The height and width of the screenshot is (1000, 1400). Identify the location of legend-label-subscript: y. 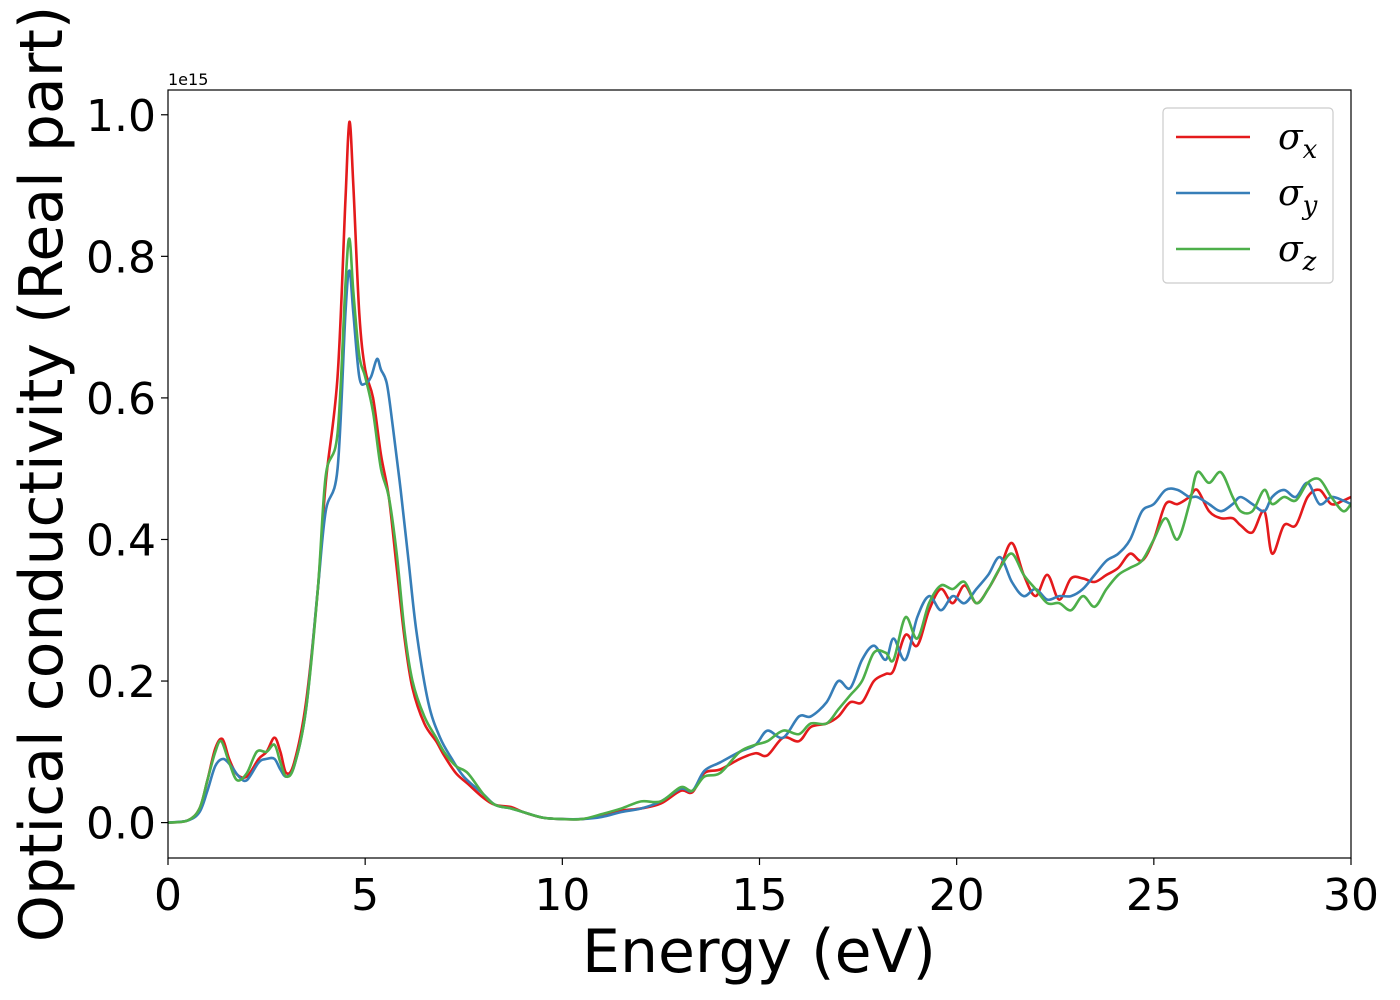
(1310, 206).